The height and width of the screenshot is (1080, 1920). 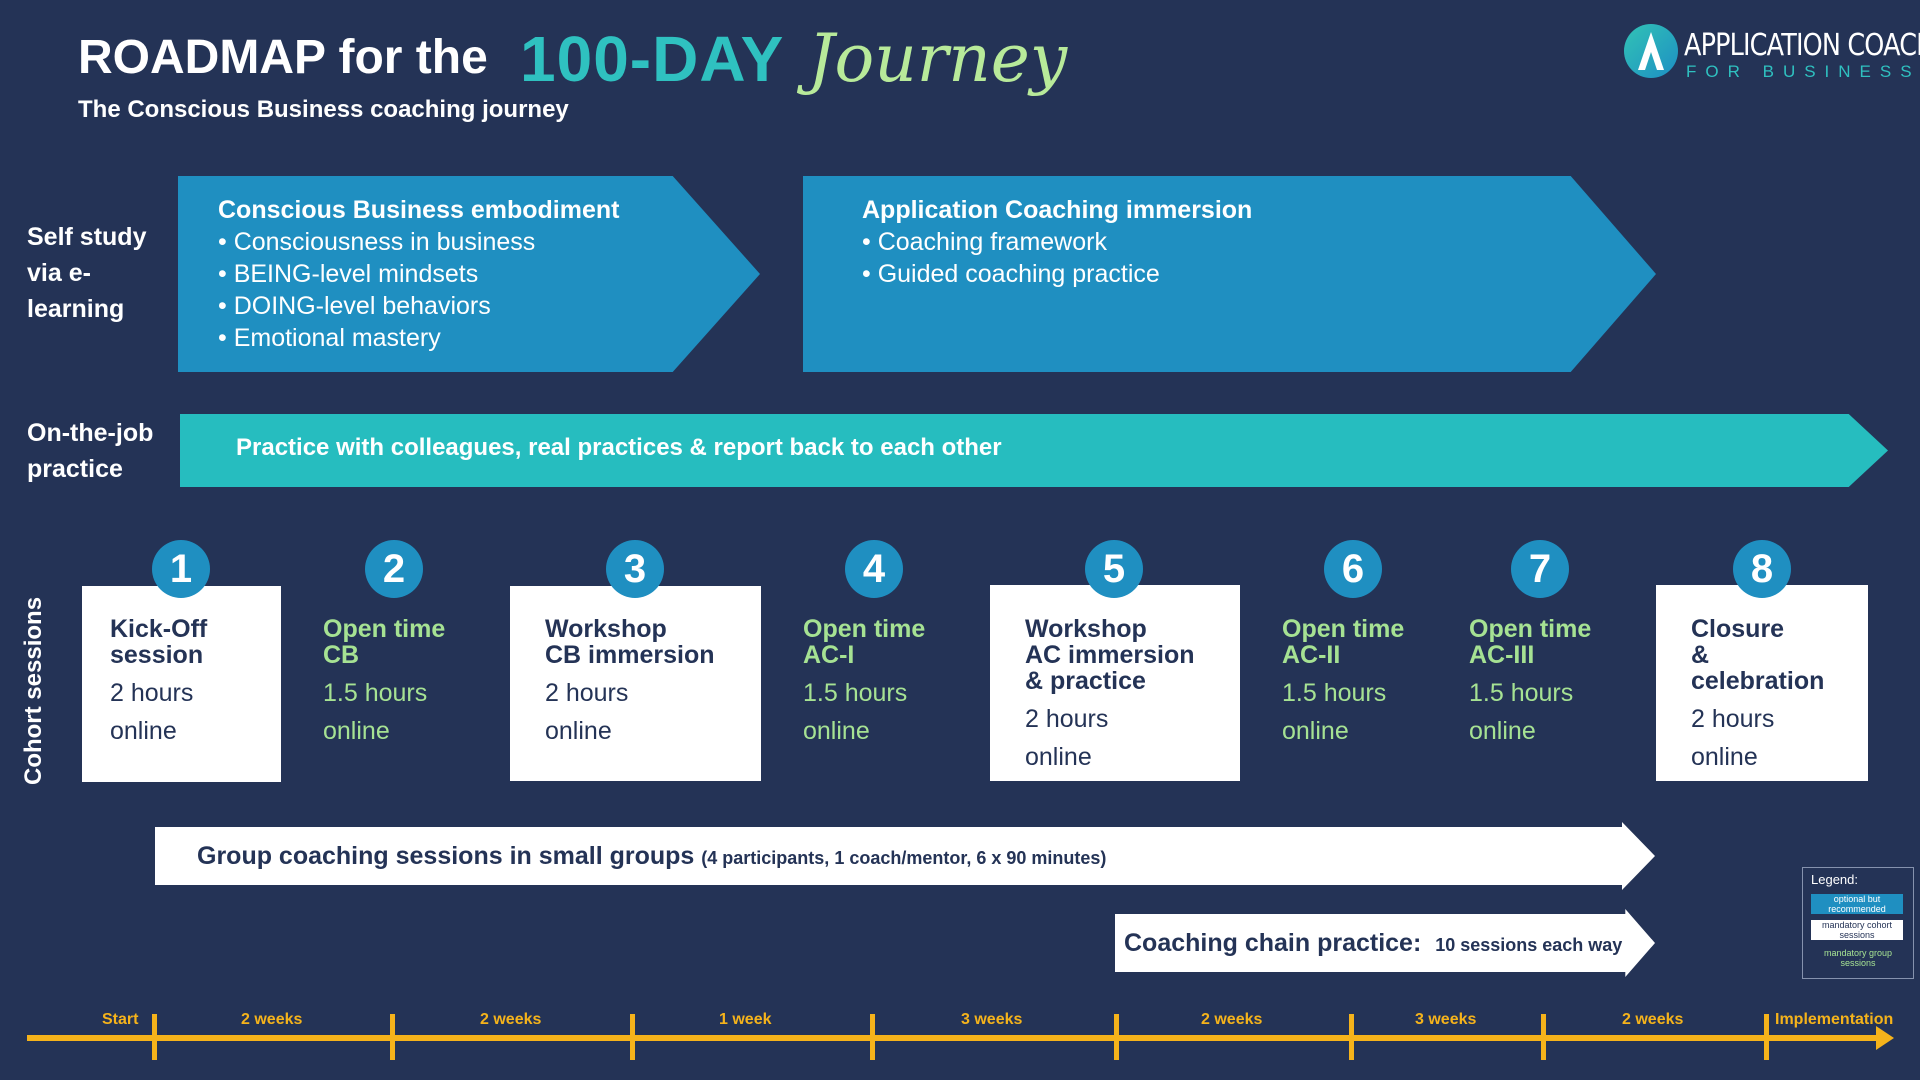 What do you see at coordinates (1311, 655) in the screenshot?
I see `session-title: AC-II` at bounding box center [1311, 655].